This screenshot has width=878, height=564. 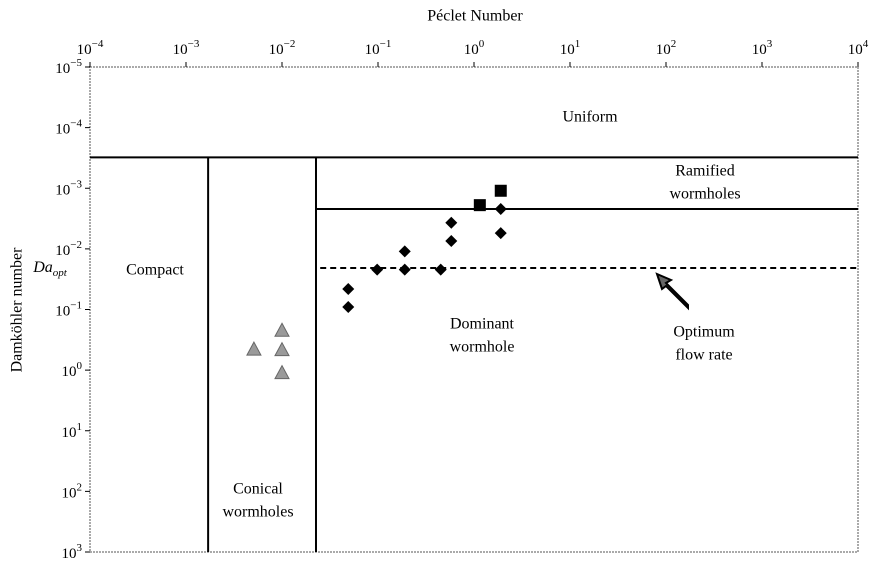 I want to click on x-axis-title: Péclet Number, so click(x=475, y=16).